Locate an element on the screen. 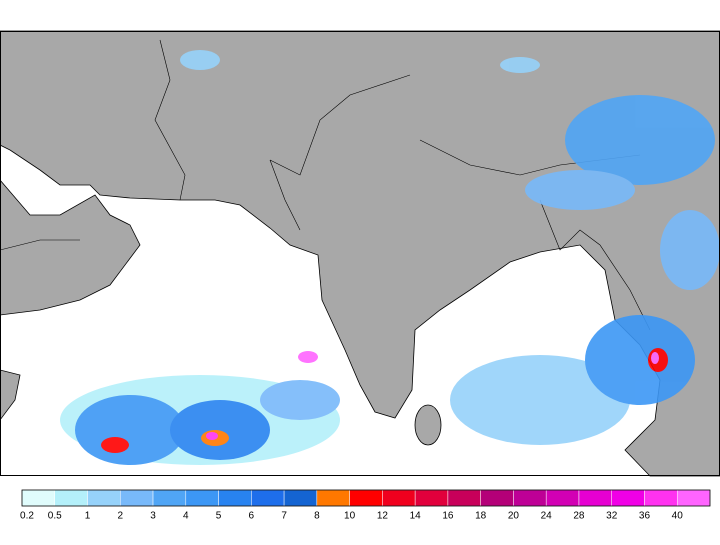  colorbar-label: 16 is located at coordinates (448, 516).